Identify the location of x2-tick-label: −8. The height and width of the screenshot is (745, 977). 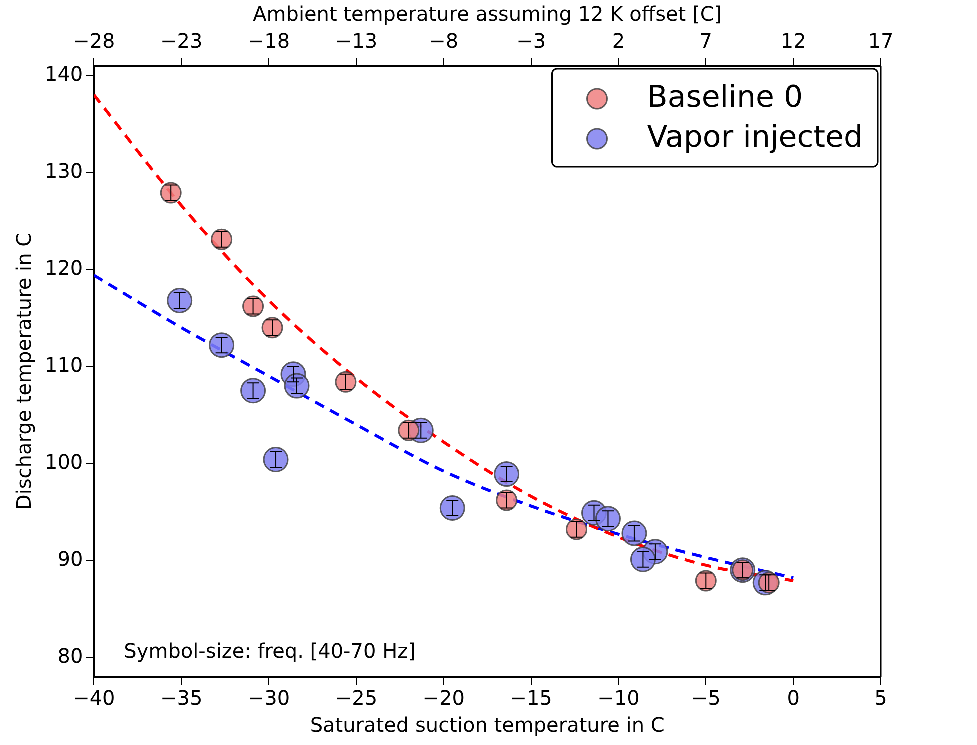
(444, 41).